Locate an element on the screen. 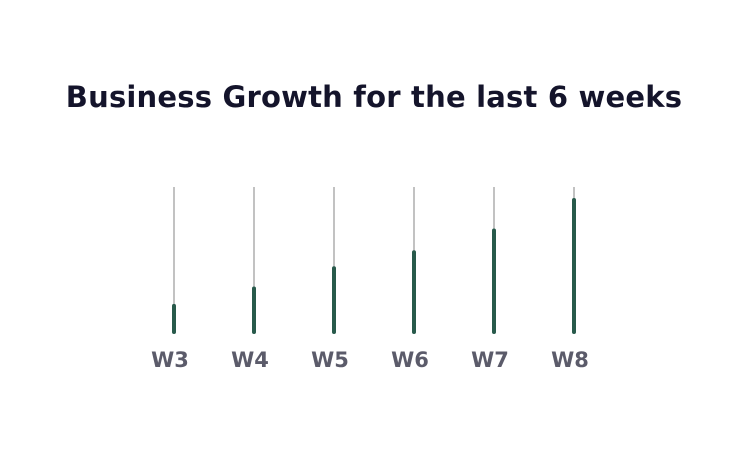  chart-title: Business Growth for the last 6 weeks is located at coordinates (374, 97).